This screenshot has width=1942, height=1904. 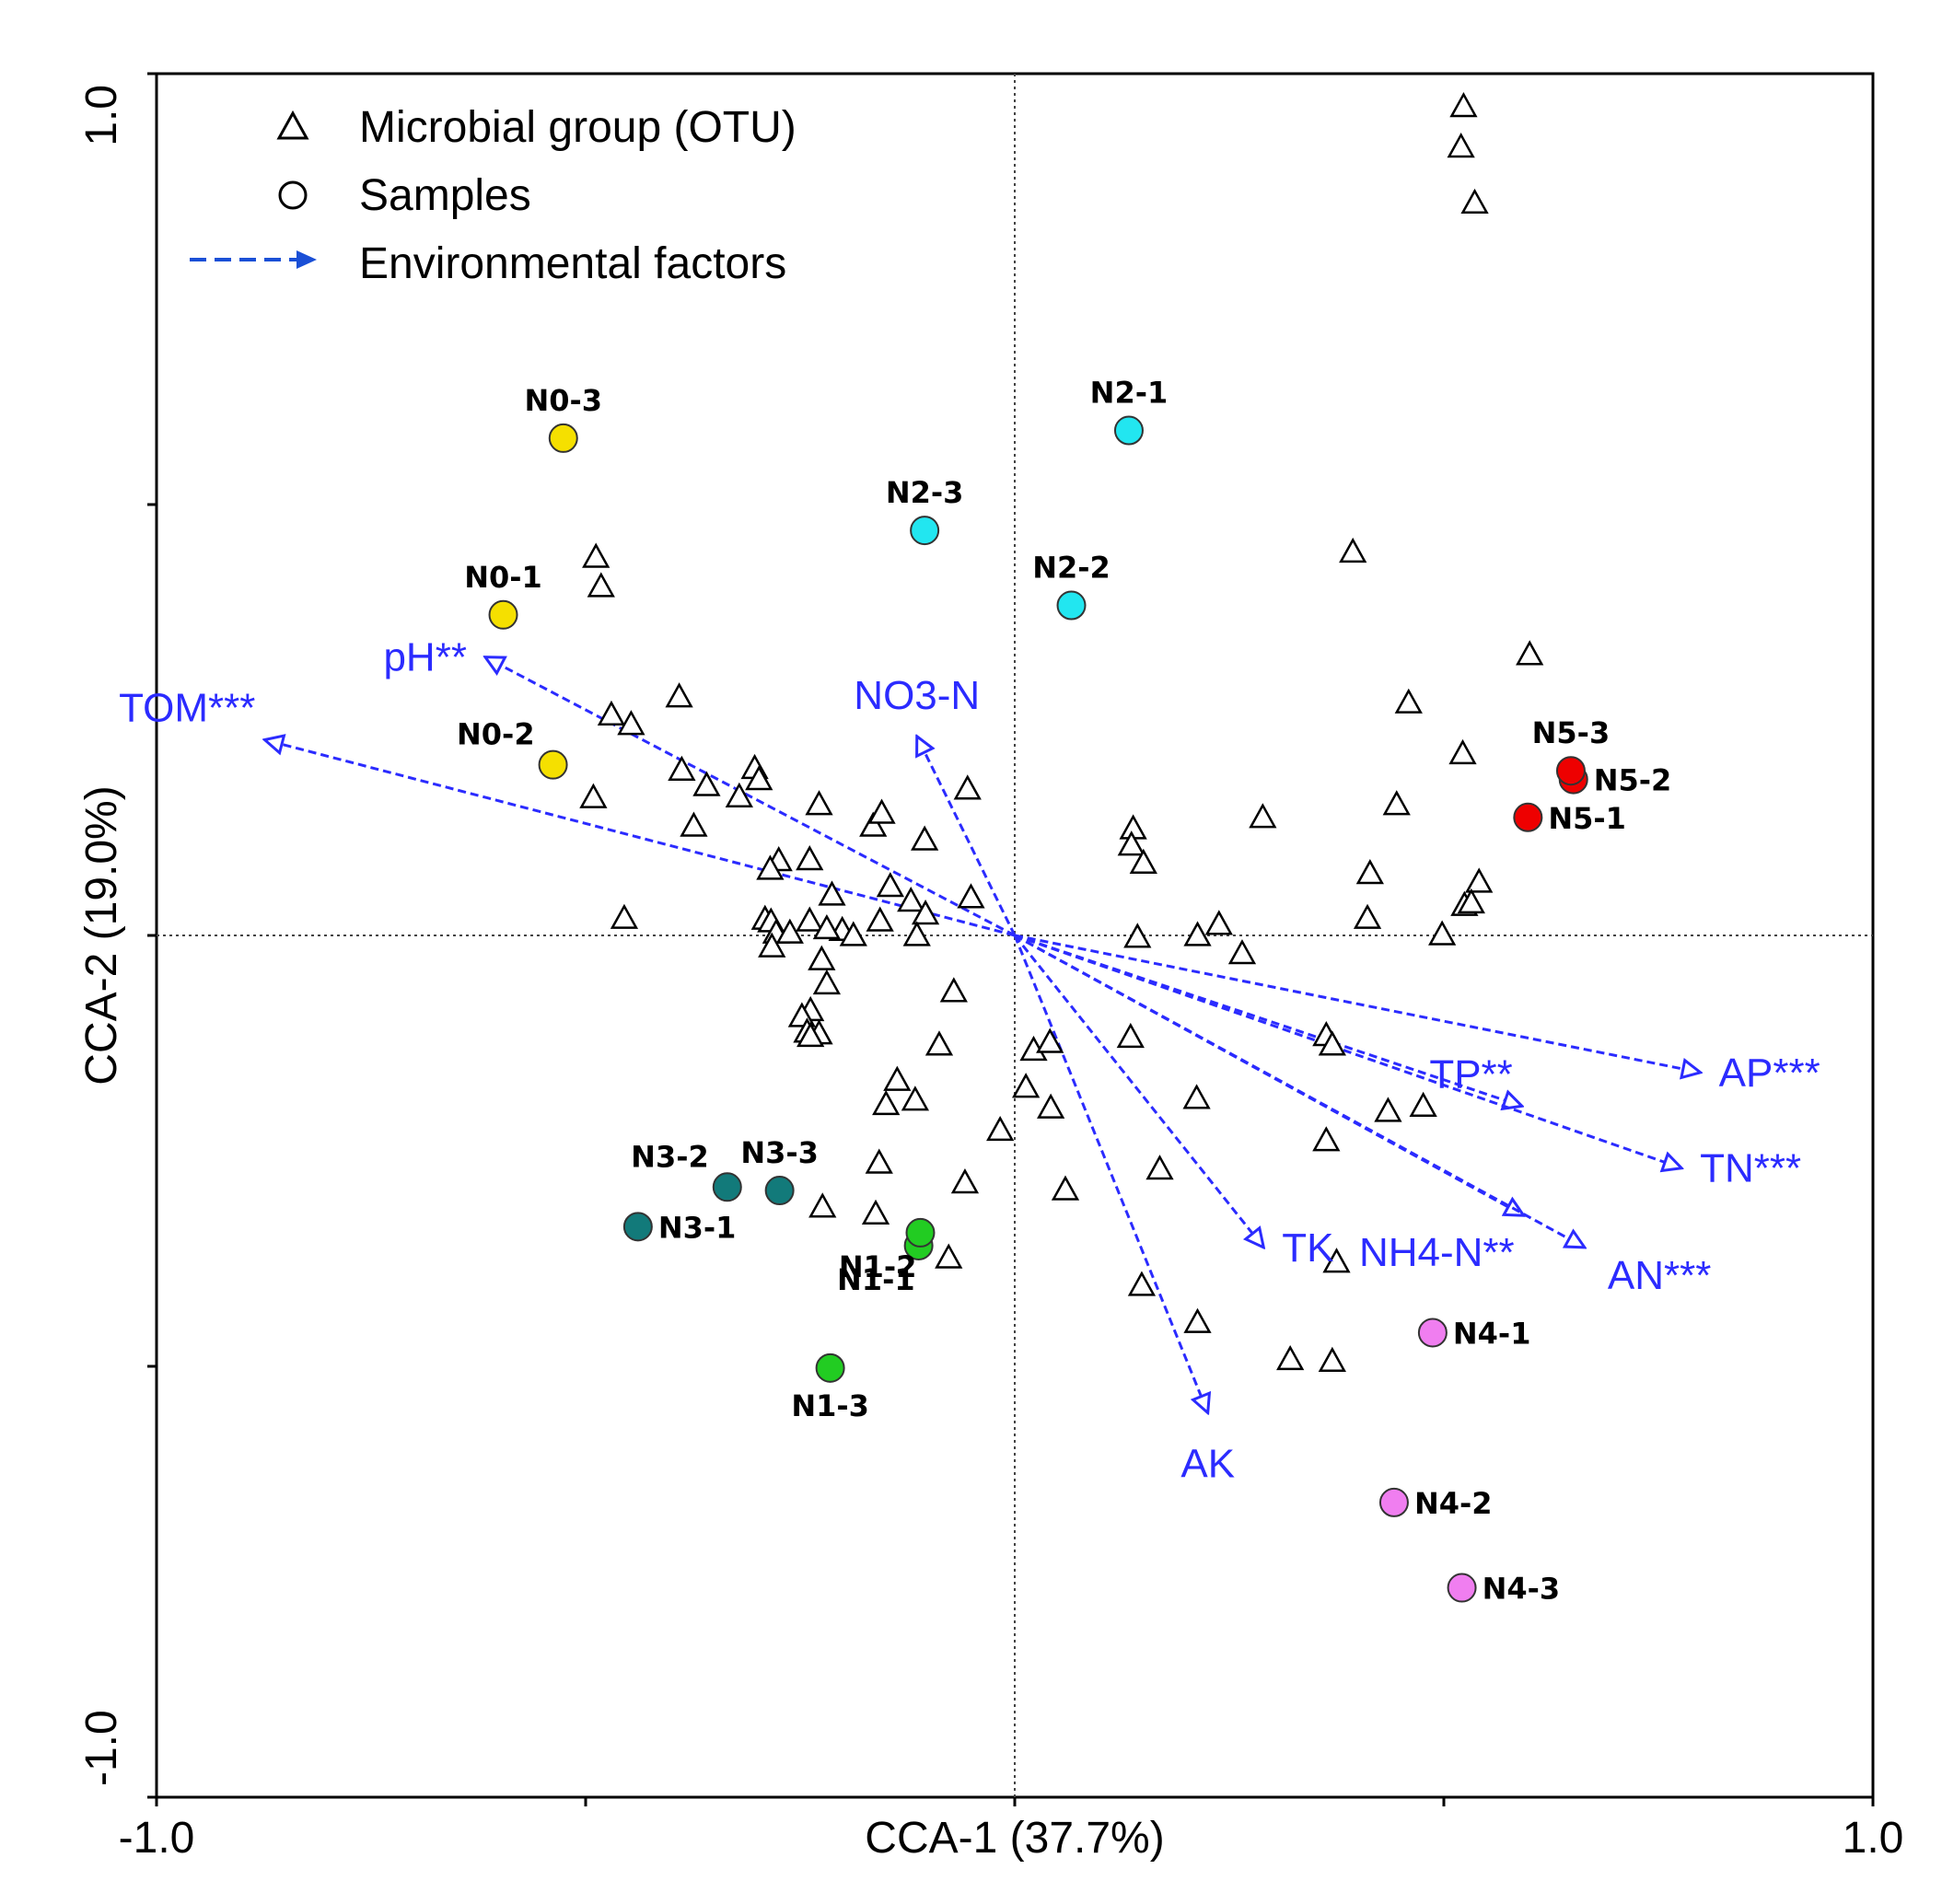 What do you see at coordinates (578, 127) in the screenshot?
I see `legend-label: Microbial group (OTU)` at bounding box center [578, 127].